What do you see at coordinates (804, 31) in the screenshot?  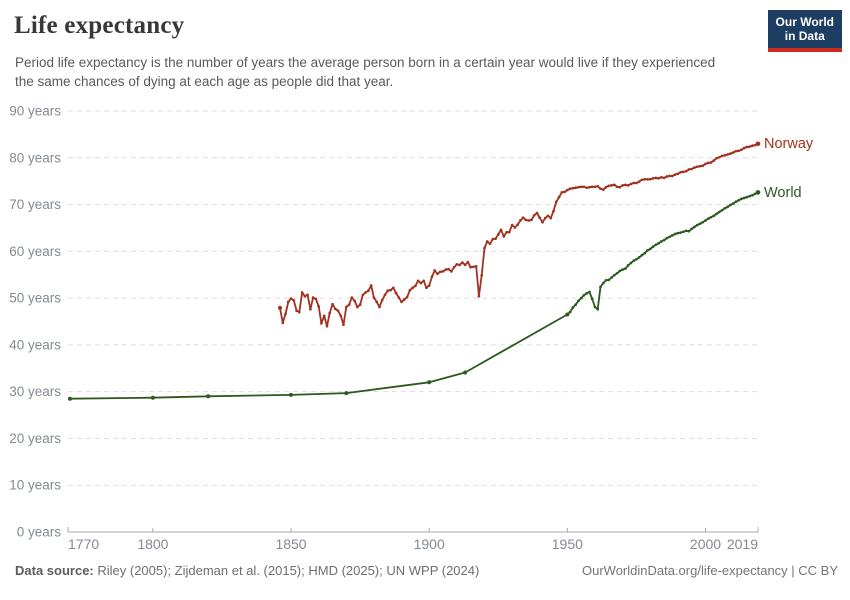 I see `owid-logo: Our World in Data` at bounding box center [804, 31].